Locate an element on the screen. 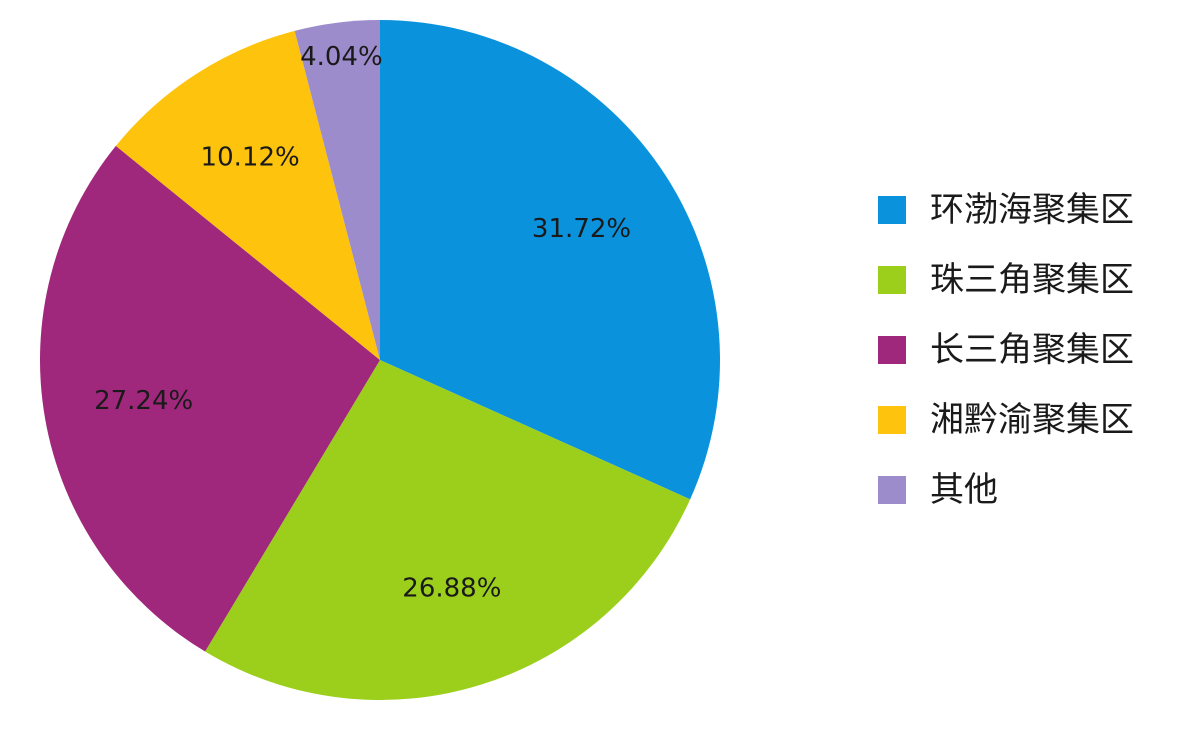 This screenshot has height=740, width=1204. data-label-0: 31.72% is located at coordinates (581, 229).